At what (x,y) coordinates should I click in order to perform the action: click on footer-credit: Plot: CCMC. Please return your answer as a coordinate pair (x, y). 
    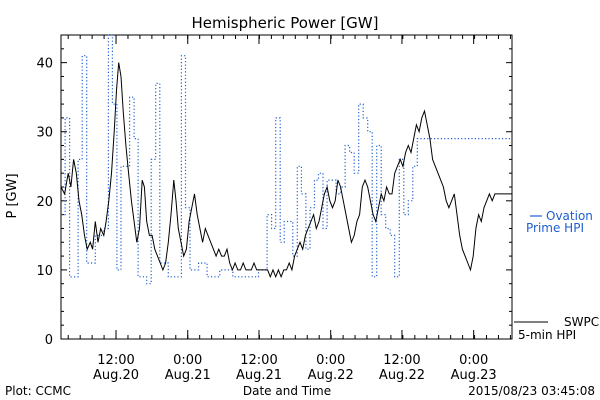
    Looking at the image, I should click on (38, 391).